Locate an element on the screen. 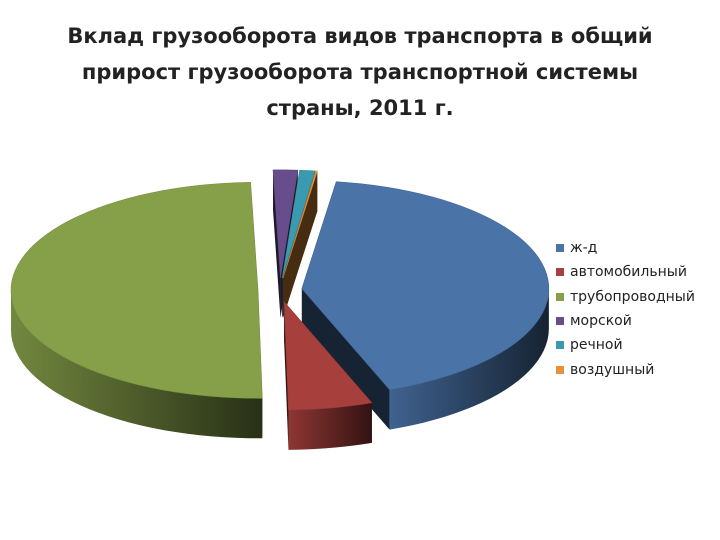 Image resolution: width=720 pixels, height=540 pixels. legend-item-5: воздушный is located at coordinates (625, 369).